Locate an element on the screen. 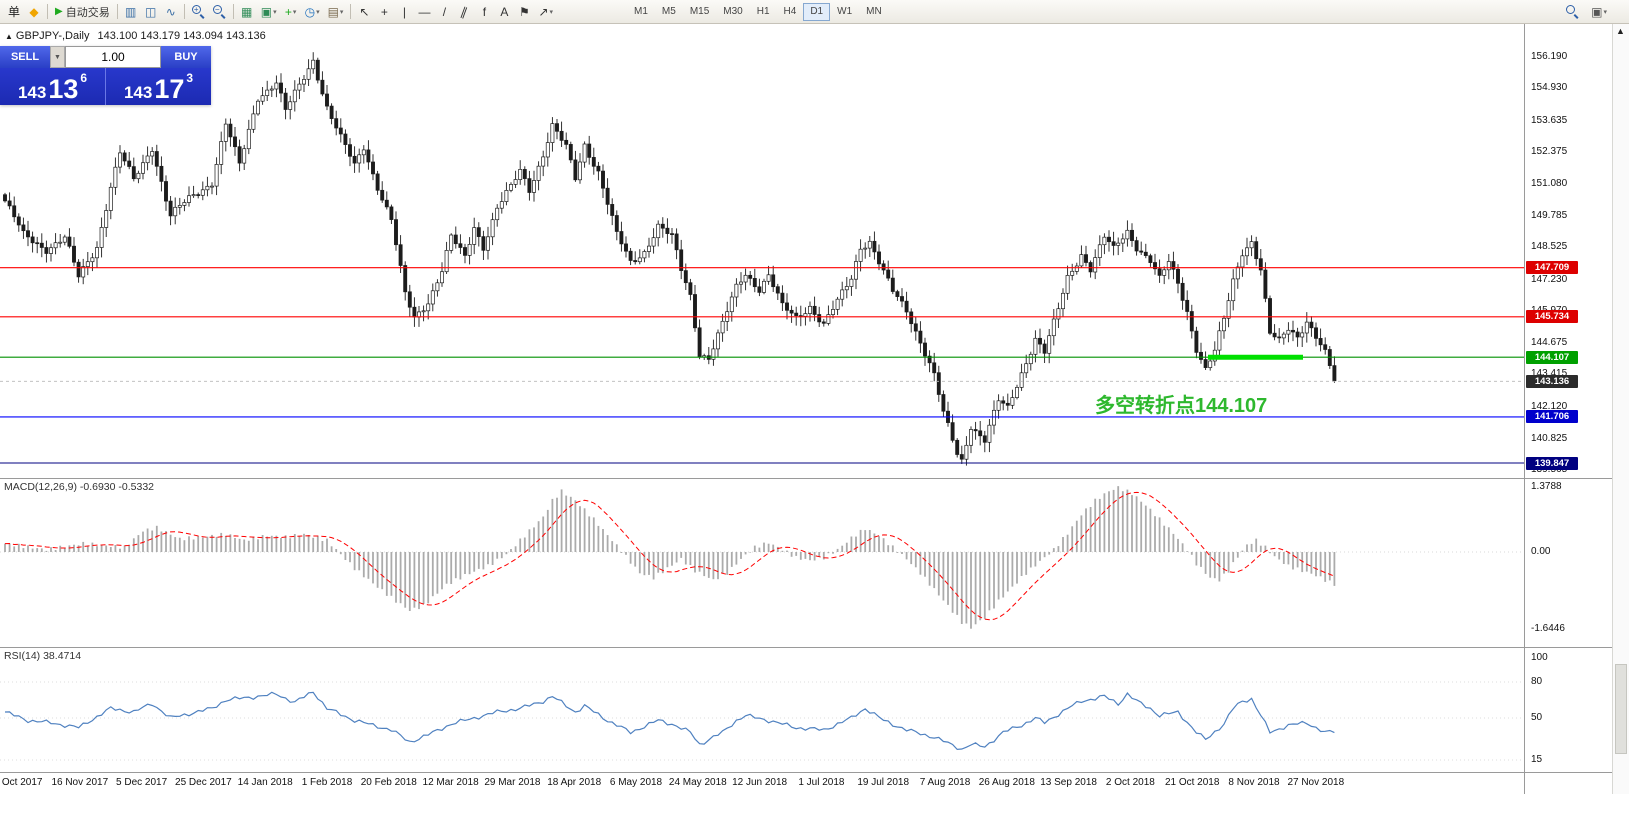  sell-price-display: 143 13 6 is located at coordinates (52, 86).